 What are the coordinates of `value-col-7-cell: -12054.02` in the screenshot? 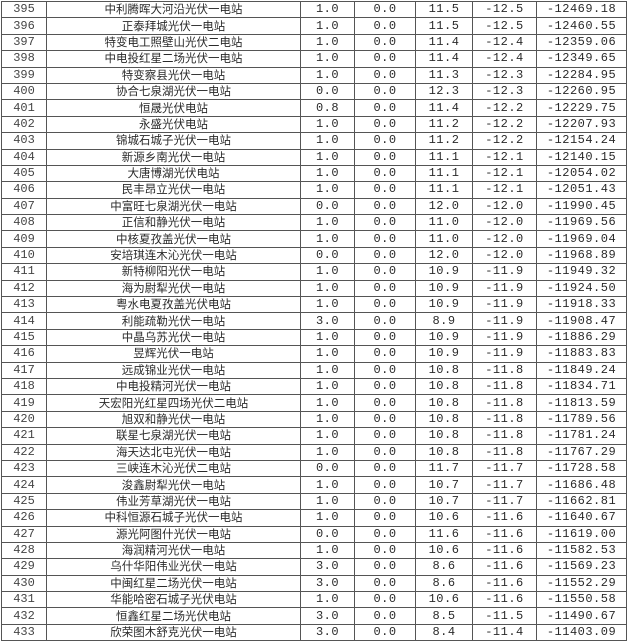 It's located at (581, 173).